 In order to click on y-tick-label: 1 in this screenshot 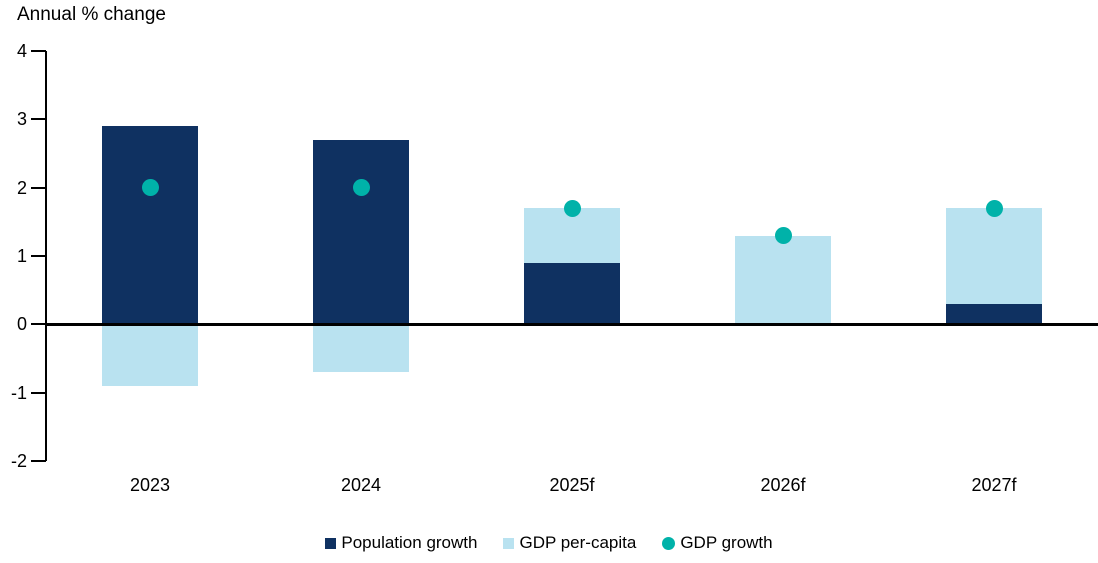, I will do `click(21, 256)`.